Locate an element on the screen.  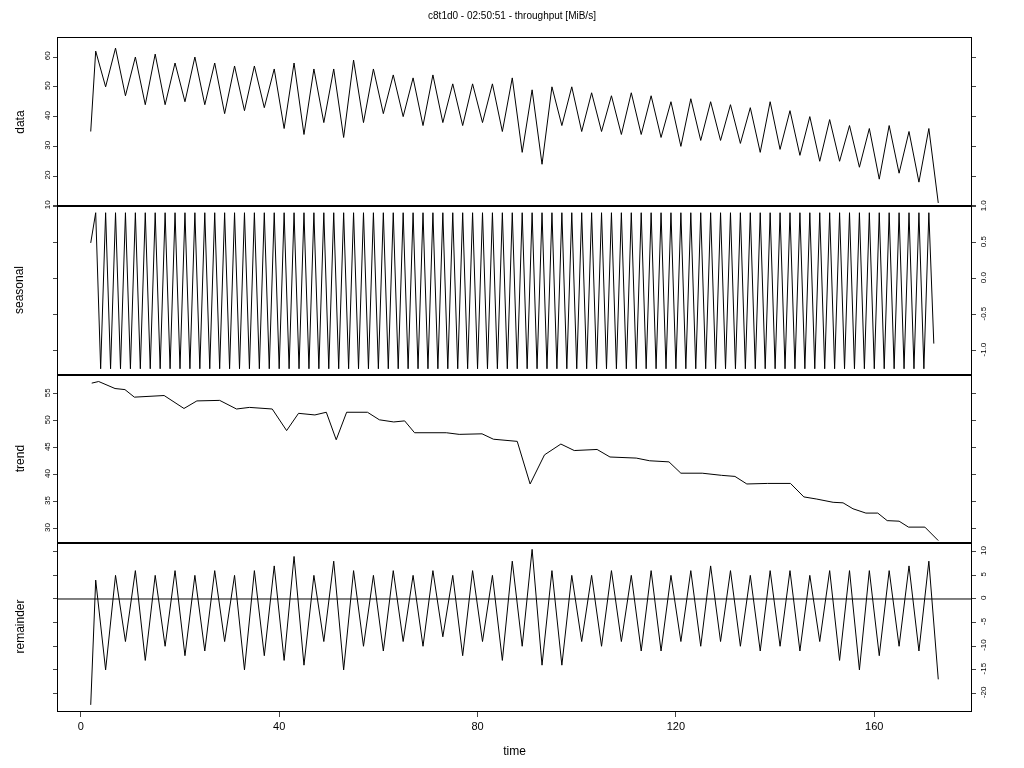
x-axis-title: time is located at coordinates (515, 751).